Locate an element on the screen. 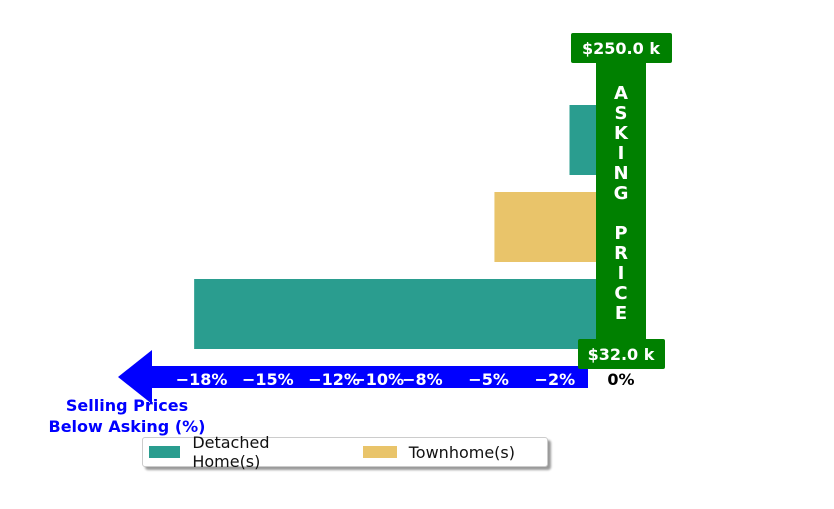 This screenshot has width=834, height=509. x-axis-arrow is located at coordinates (353, 377).